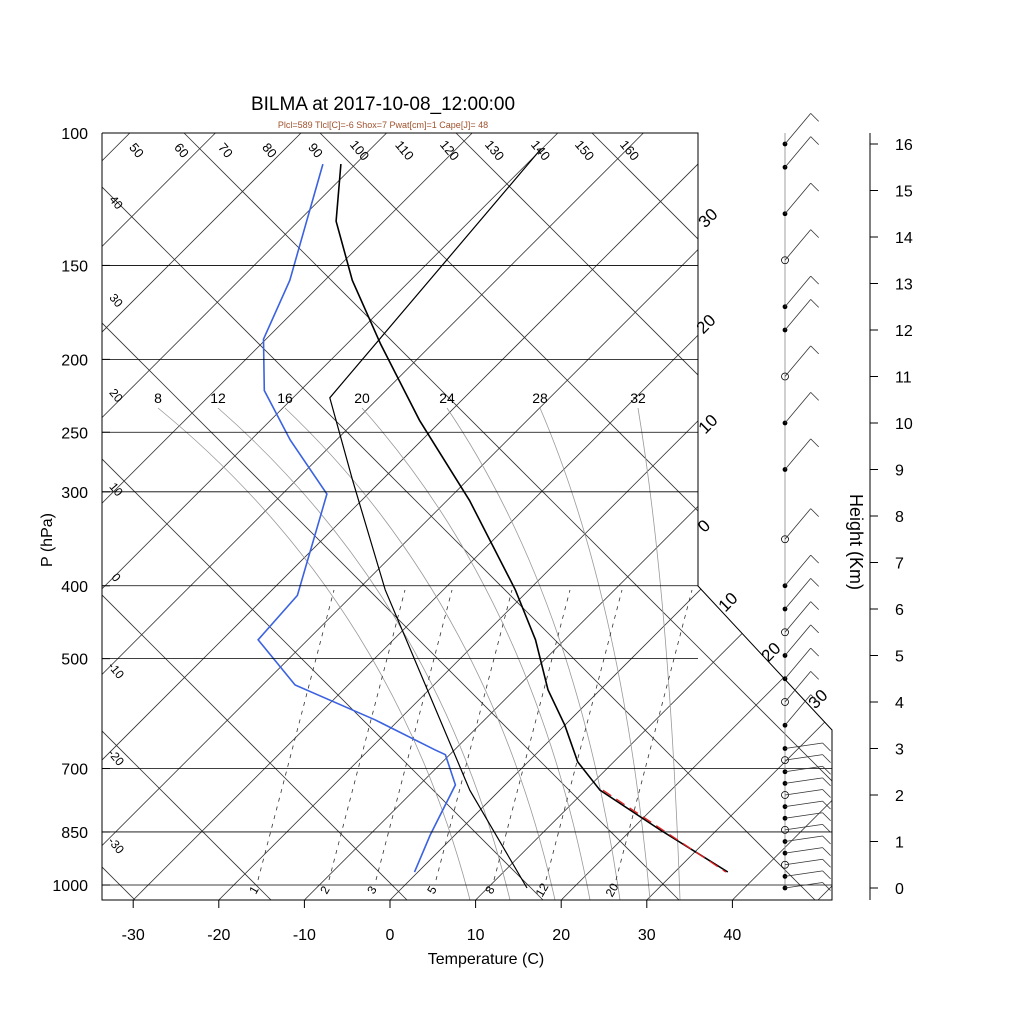 The image size is (1024, 1024). I want to click on pressure-tick-label: 100, so click(74, 134).